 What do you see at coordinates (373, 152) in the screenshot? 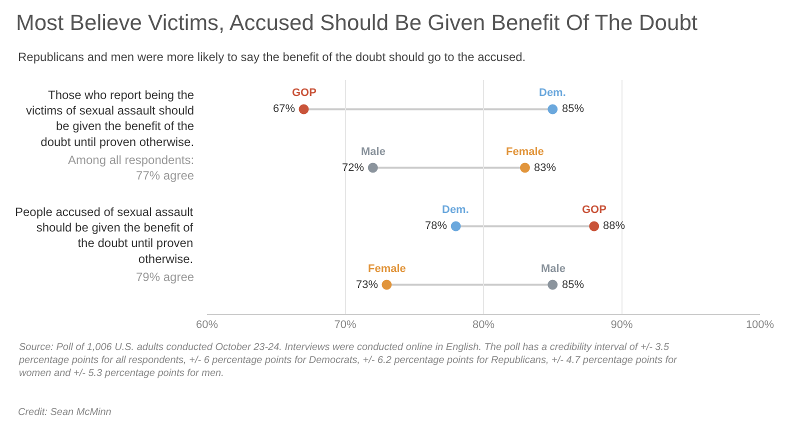
I see `text: Male` at bounding box center [373, 152].